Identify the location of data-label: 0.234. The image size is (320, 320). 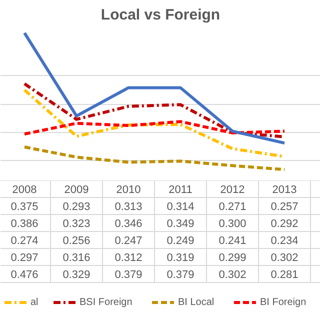
(284, 241).